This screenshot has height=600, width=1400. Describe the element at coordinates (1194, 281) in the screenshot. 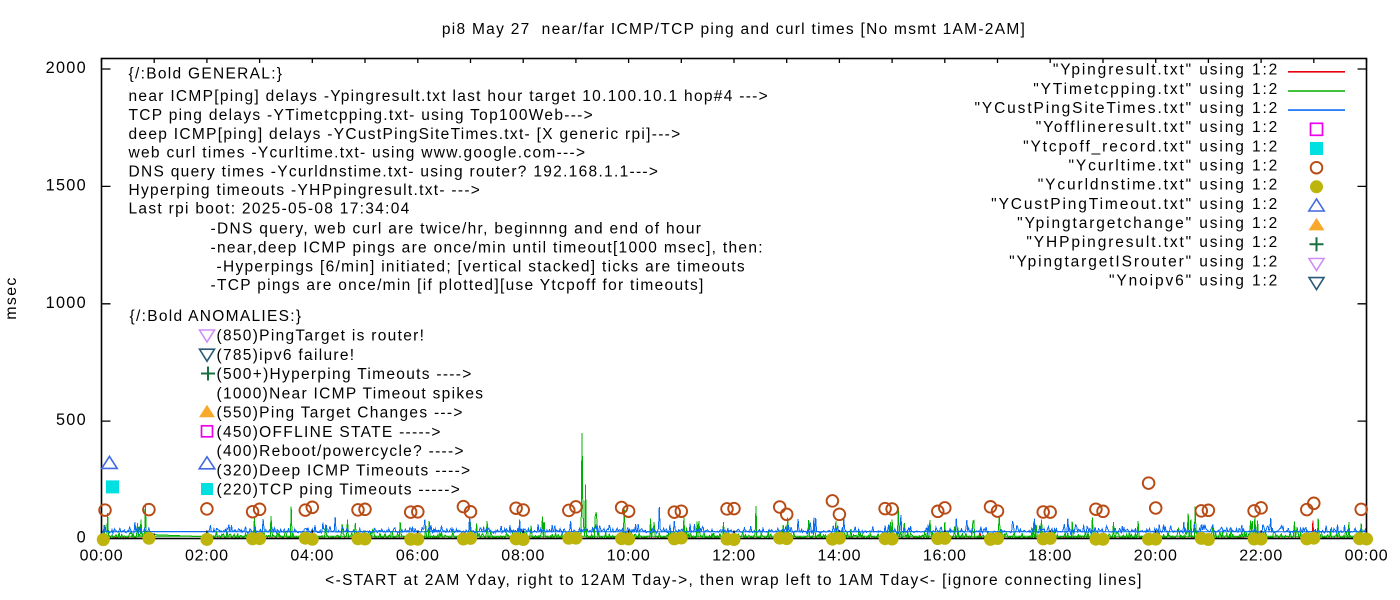

I see `svg-text: "Ynoipv6" using 1:2` at that location.